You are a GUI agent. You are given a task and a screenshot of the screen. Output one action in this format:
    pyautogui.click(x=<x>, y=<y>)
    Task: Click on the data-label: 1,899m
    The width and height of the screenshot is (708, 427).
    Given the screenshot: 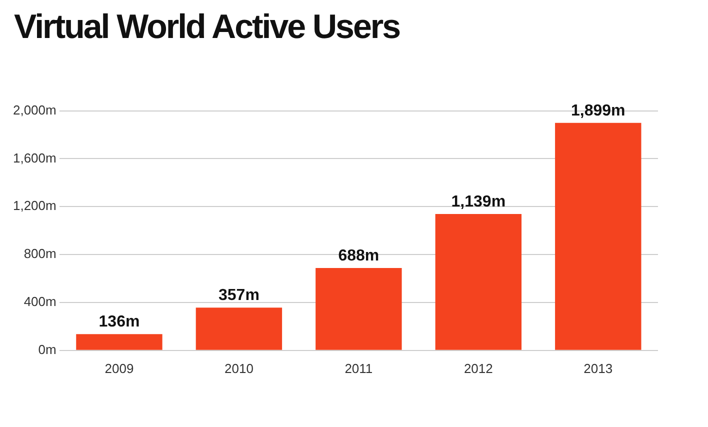 What is the action you would take?
    pyautogui.click(x=598, y=111)
    